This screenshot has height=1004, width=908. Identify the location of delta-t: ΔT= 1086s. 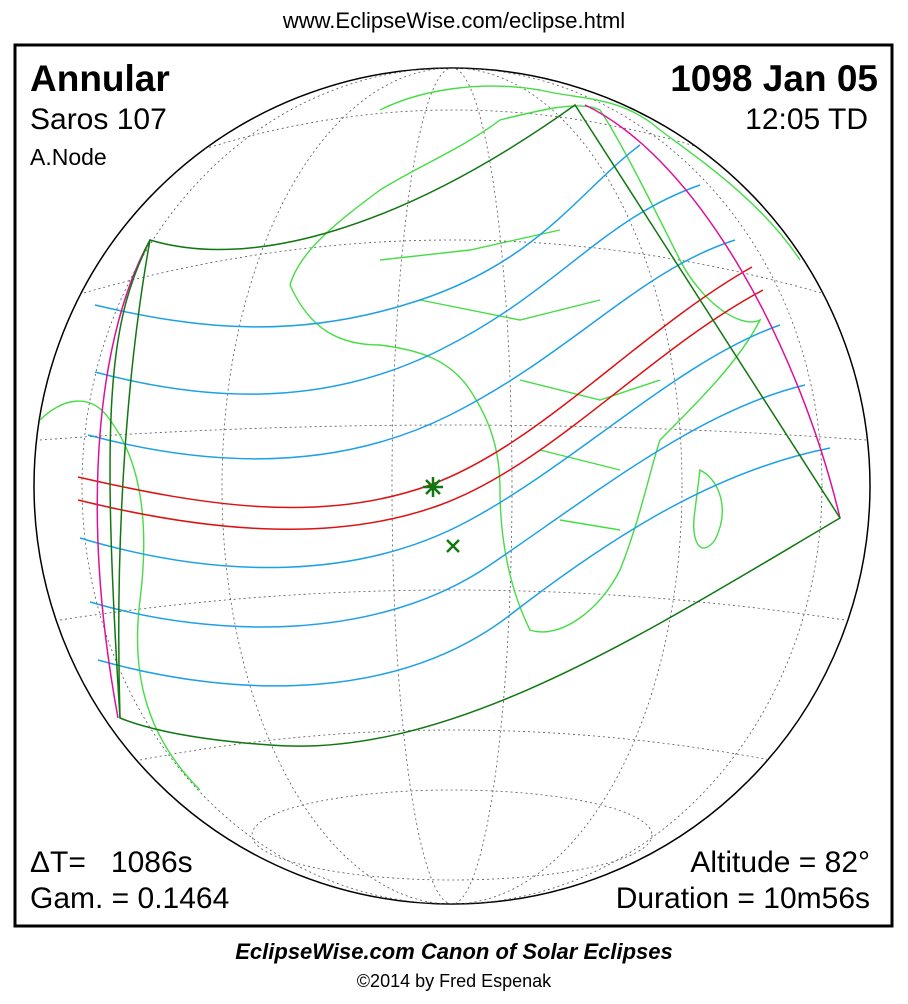
(111, 862).